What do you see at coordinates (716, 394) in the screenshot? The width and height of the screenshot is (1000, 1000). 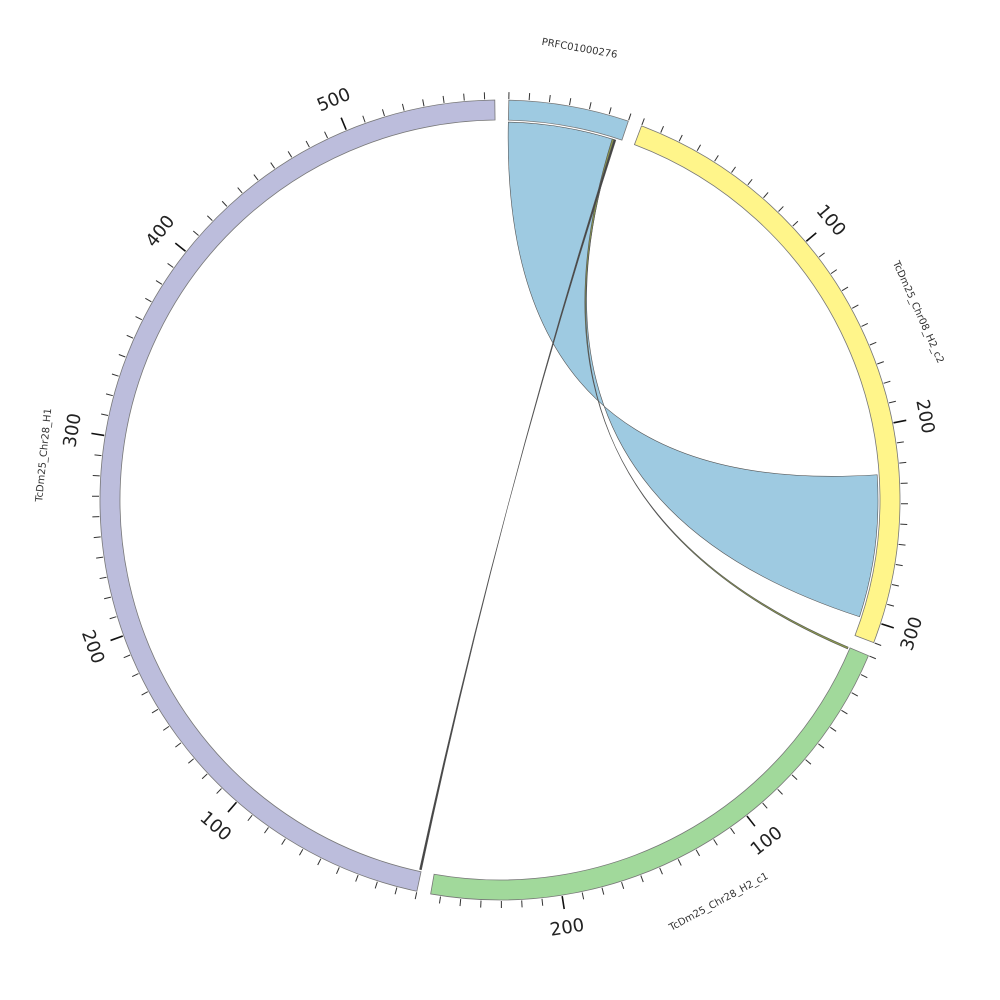 I see `link-1-PRFC01000276-to-TcDm25_Chr28_H2_c1` at bounding box center [716, 394].